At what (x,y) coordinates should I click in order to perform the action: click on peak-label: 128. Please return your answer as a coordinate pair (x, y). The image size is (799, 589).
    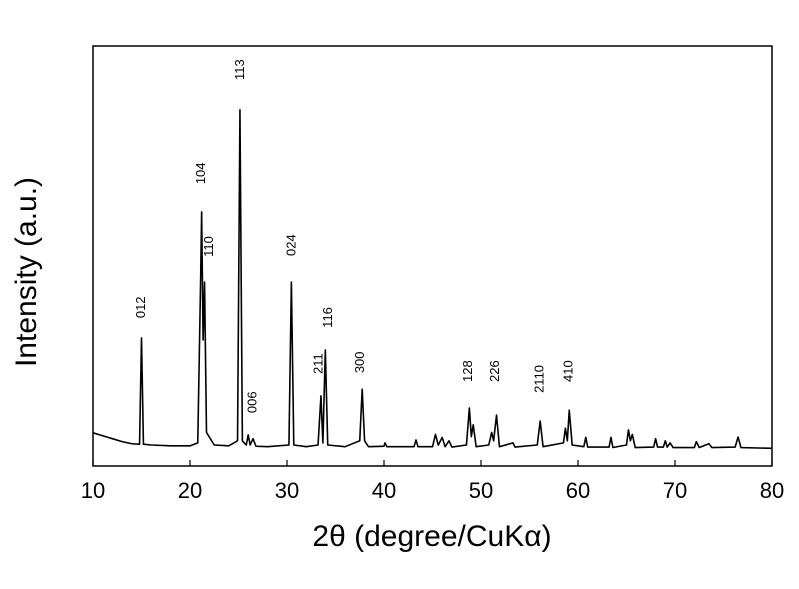
    Looking at the image, I should click on (467, 371).